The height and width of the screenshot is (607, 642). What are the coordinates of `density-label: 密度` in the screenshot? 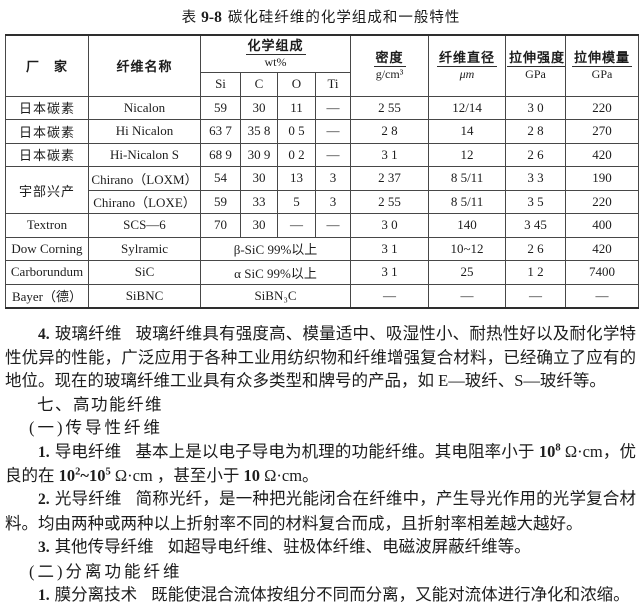 It's located at (390, 58).